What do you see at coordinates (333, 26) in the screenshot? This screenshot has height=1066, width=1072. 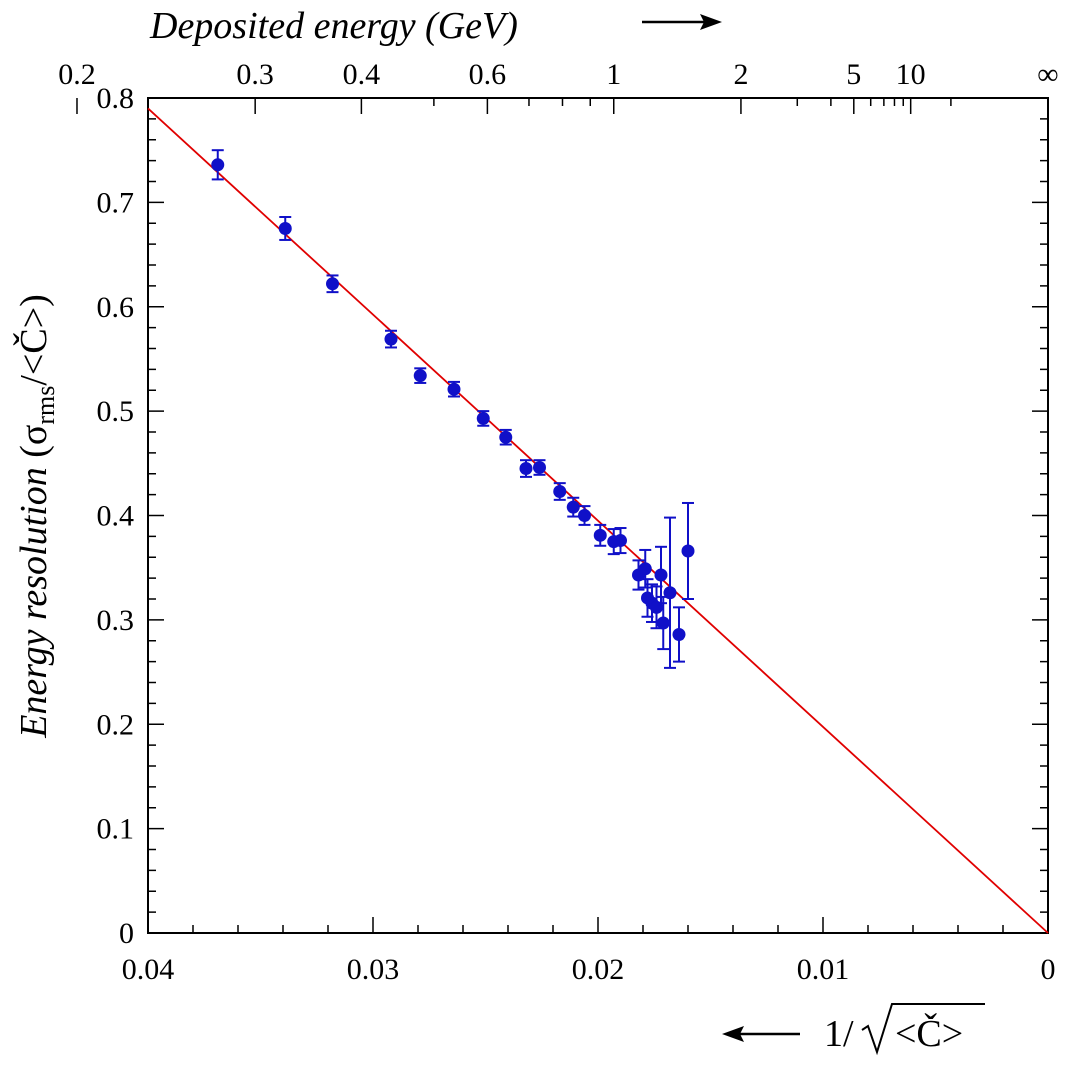 I see `top-axis-title: Deposited energy (GeV)` at bounding box center [333, 26].